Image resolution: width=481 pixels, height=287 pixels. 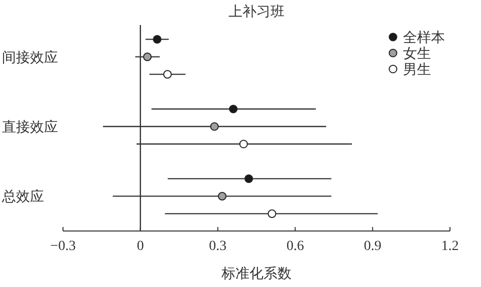 I want to click on legend-label: 女生, so click(x=417, y=54).